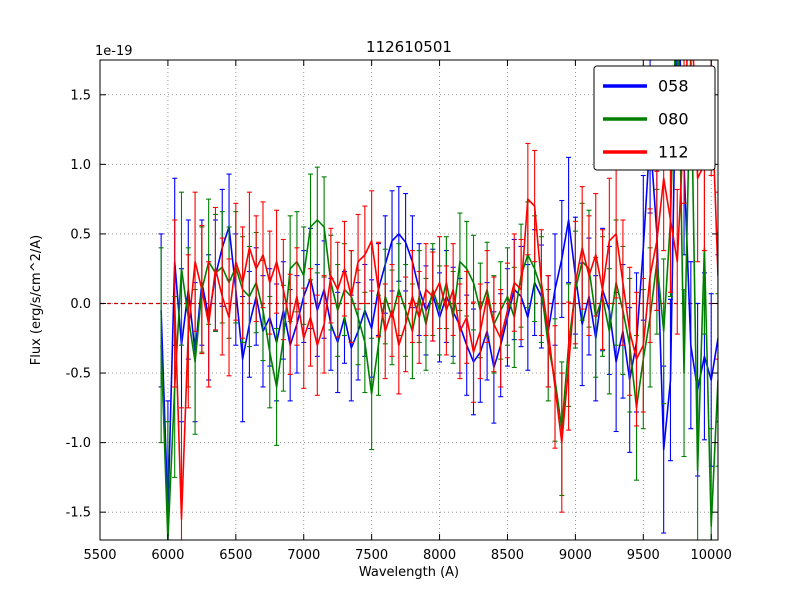  Describe the element at coordinates (78, 513) in the screenshot. I see `y-tick-label: -1.5` at that location.